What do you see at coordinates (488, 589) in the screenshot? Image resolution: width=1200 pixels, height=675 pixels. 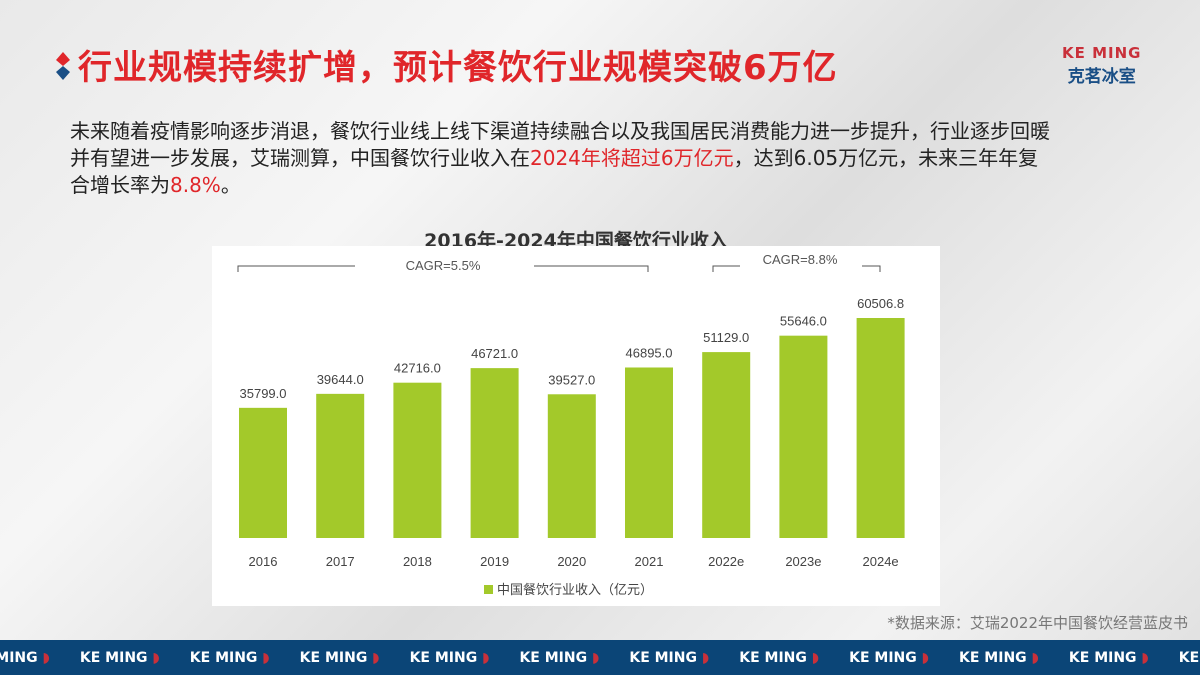 I see `legend-swatch` at bounding box center [488, 589].